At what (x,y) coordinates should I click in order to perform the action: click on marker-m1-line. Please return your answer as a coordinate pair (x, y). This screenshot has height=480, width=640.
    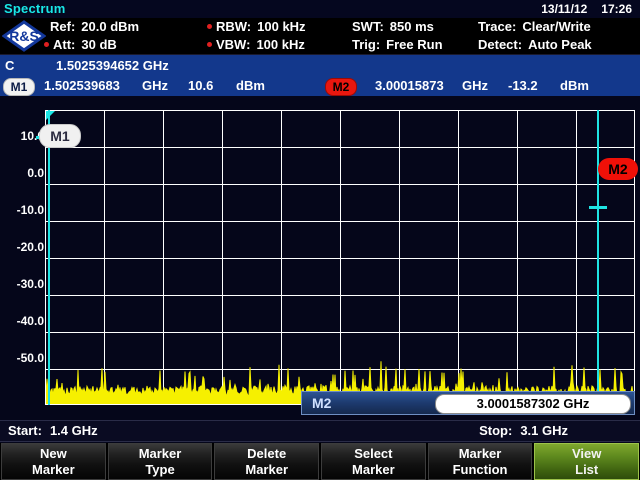
    Looking at the image, I should click on (49, 257).